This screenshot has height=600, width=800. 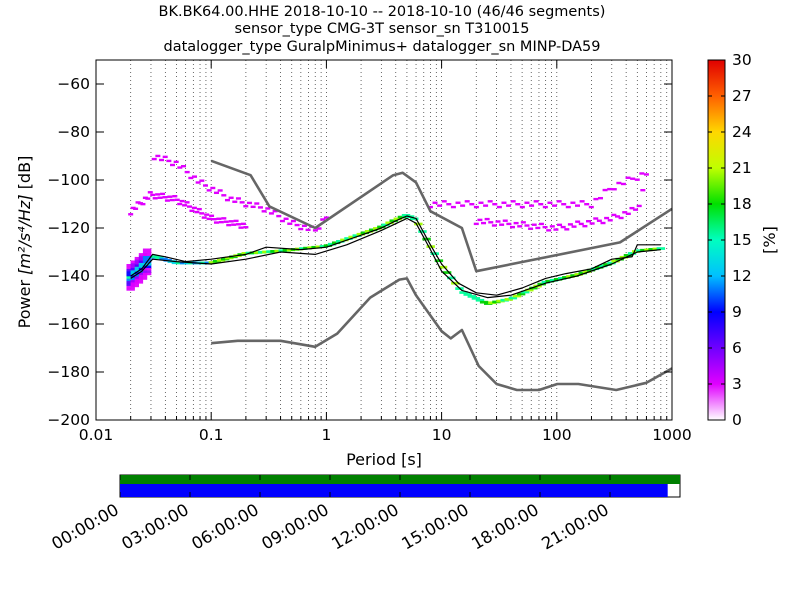 I want to click on y-tick-label: −140, so click(x=68, y=276).